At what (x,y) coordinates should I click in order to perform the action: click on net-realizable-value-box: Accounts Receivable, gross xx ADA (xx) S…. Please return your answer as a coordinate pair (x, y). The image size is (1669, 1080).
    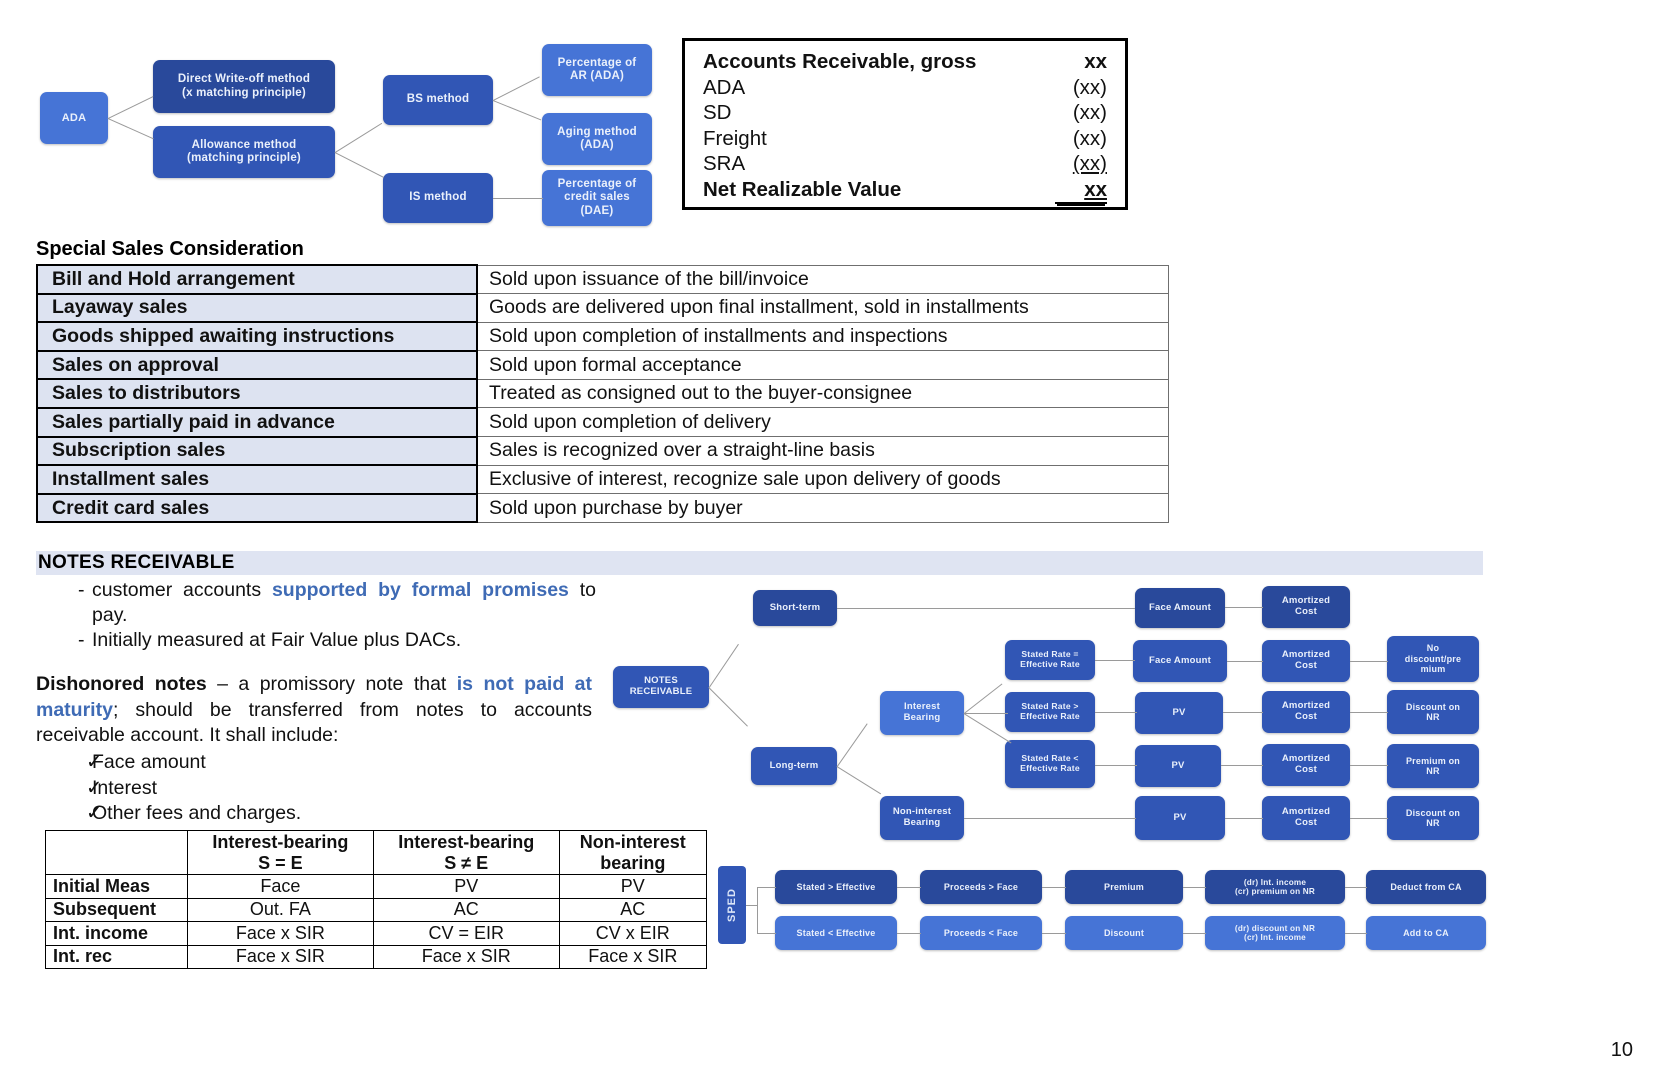
    Looking at the image, I should click on (905, 124).